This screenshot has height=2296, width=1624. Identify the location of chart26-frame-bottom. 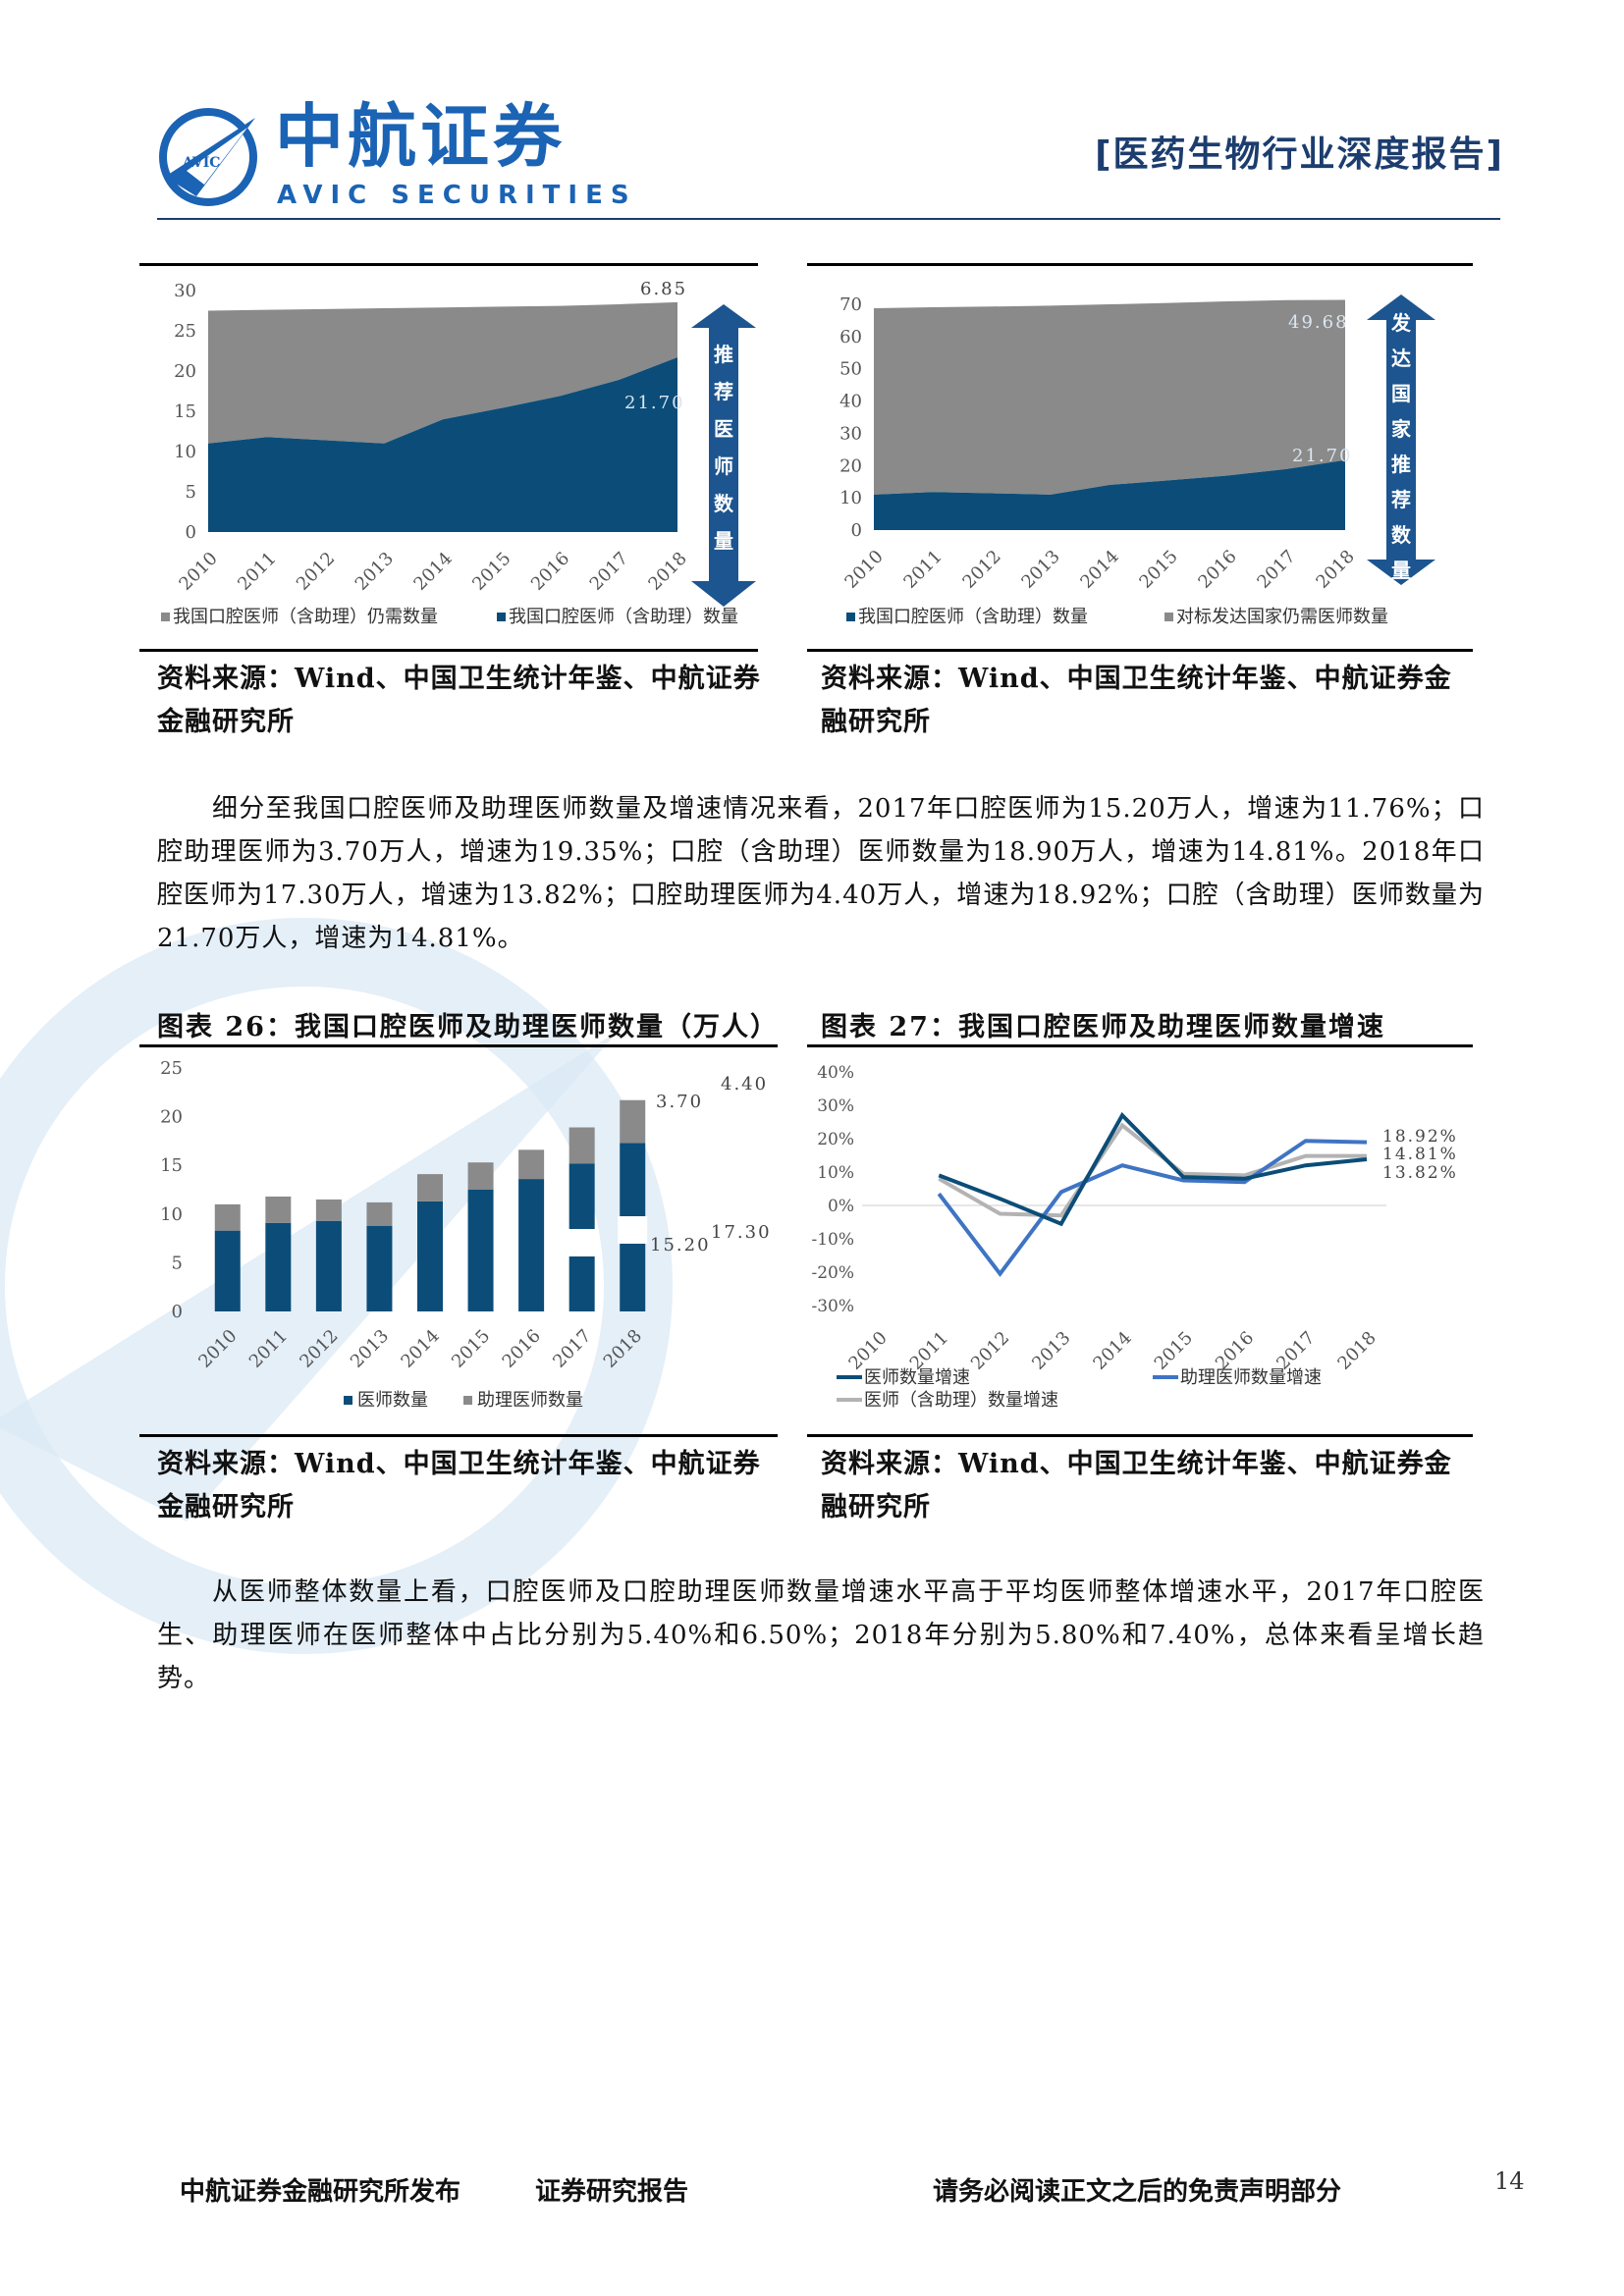
(458, 1435).